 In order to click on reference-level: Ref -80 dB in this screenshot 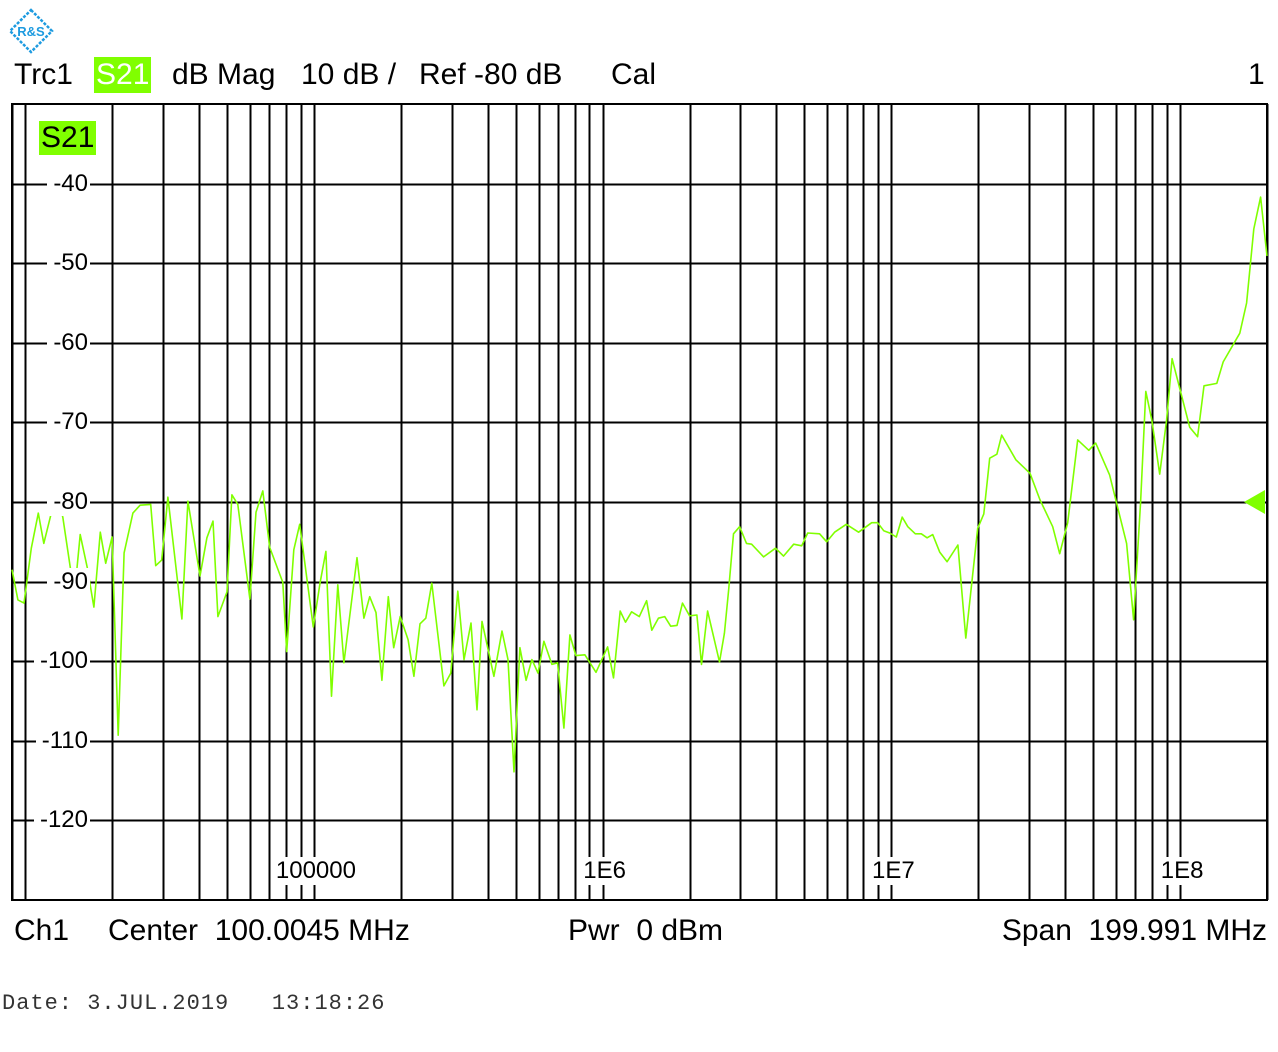, I will do `click(491, 74)`.